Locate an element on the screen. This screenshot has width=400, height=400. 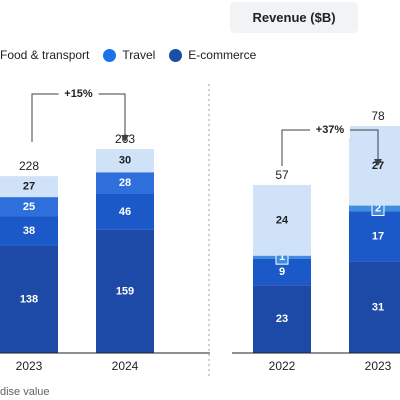
legend-item-ecommerce: E-commerce is located at coordinates (212, 55).